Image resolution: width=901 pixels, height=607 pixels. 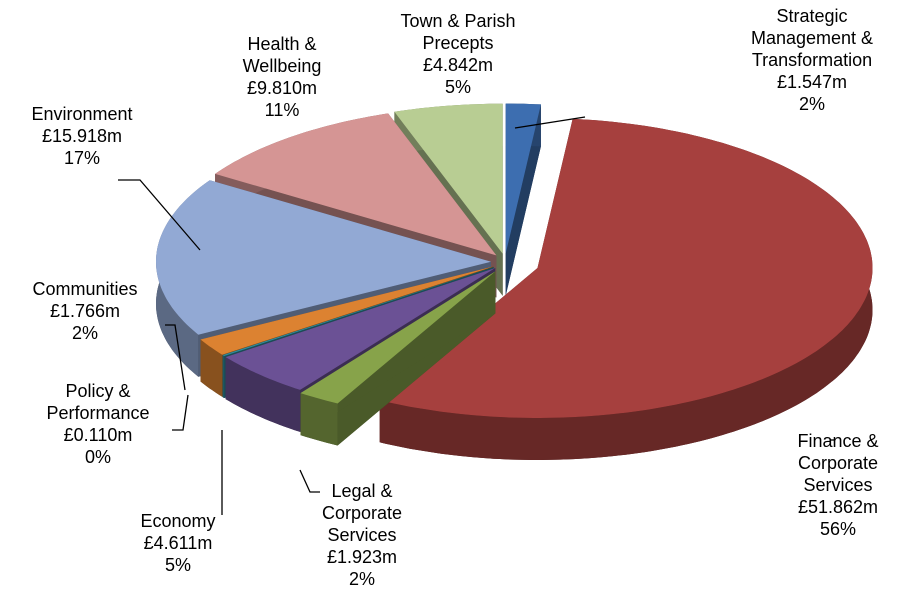 What do you see at coordinates (98, 424) in the screenshot?
I see `slice-label: Policy & Performance £0.110m 0%` at bounding box center [98, 424].